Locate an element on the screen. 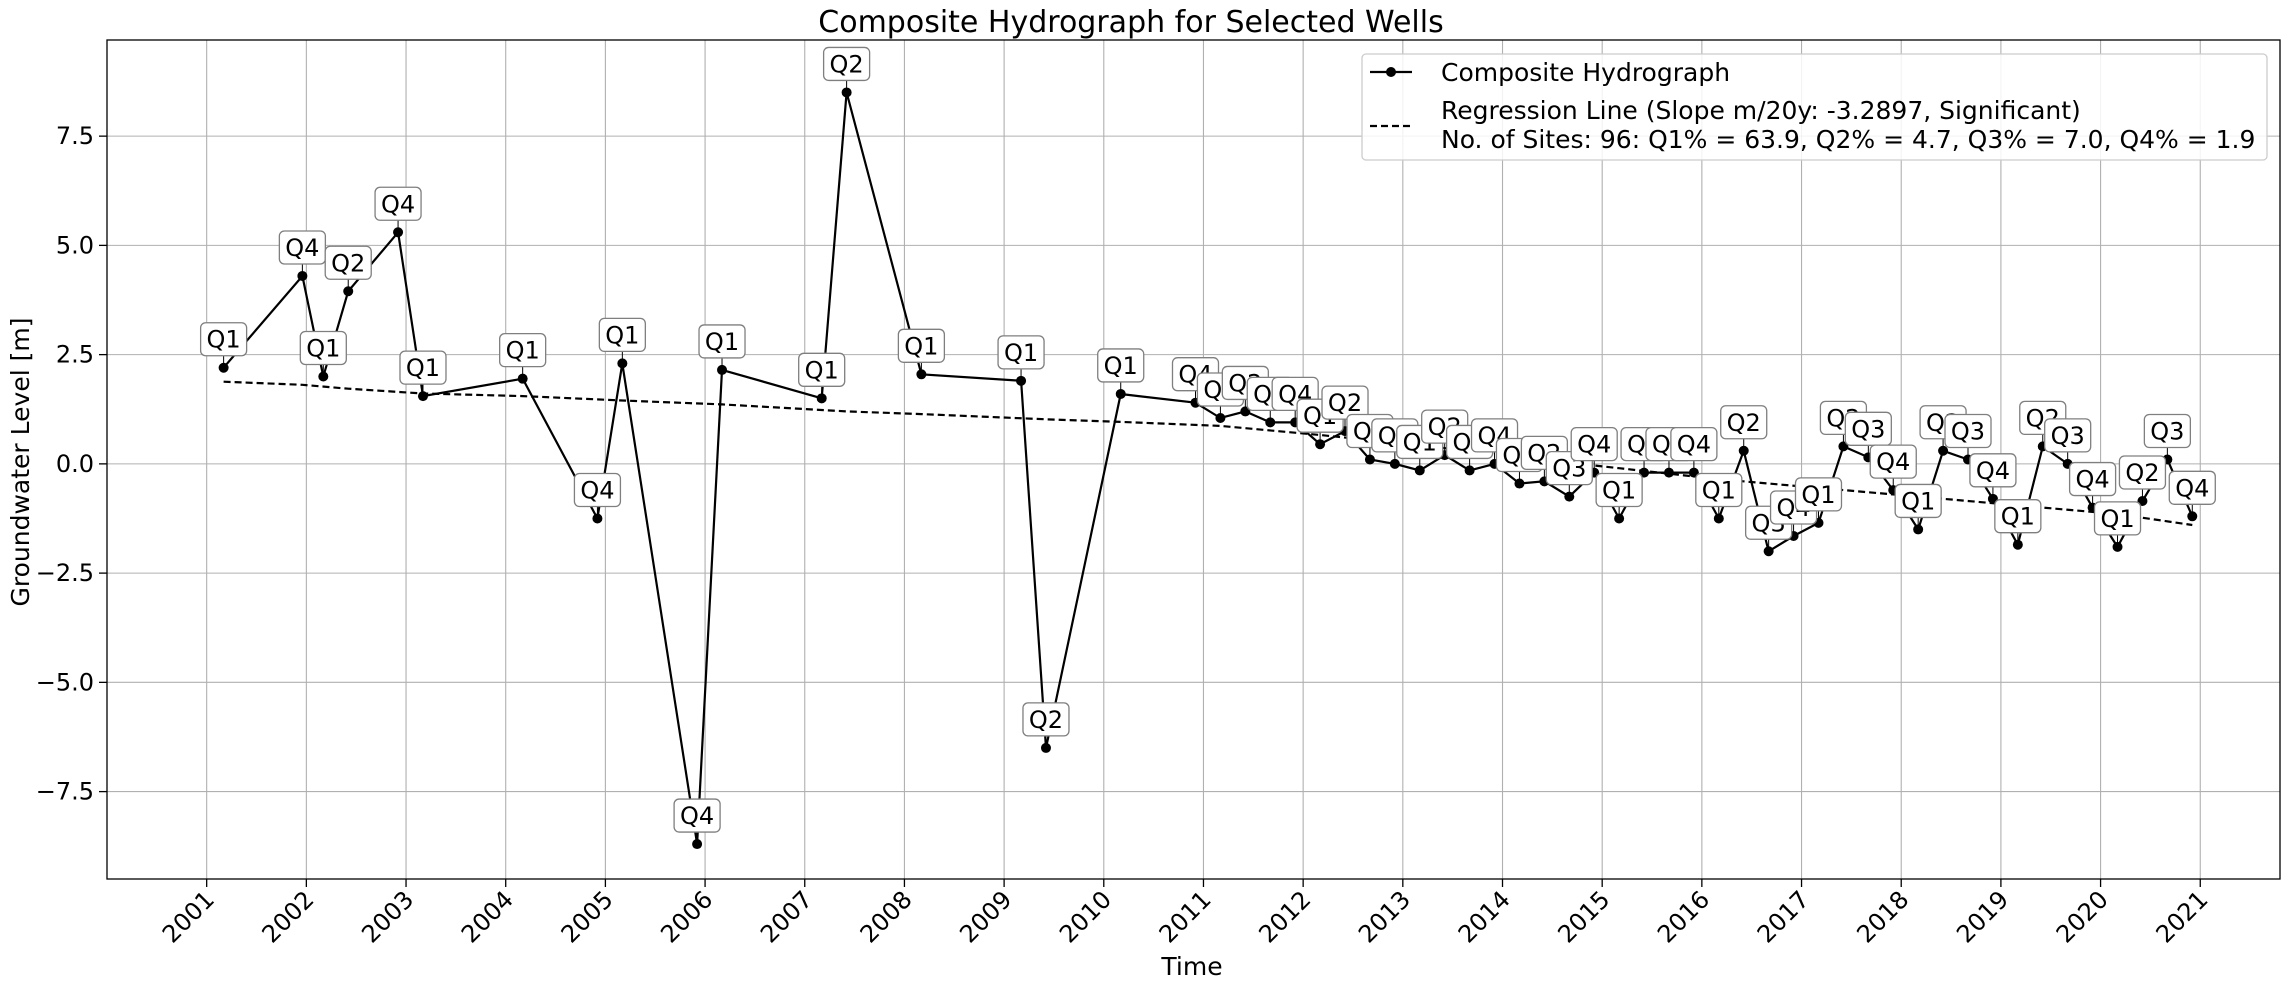  y-tick-label: −2.5 is located at coordinates (65, 573).